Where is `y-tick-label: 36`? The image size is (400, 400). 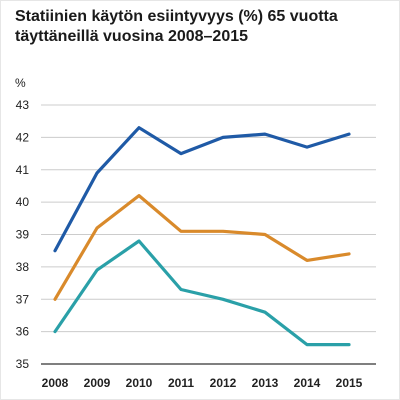 y-tick-label: 36 is located at coordinates (23, 332).